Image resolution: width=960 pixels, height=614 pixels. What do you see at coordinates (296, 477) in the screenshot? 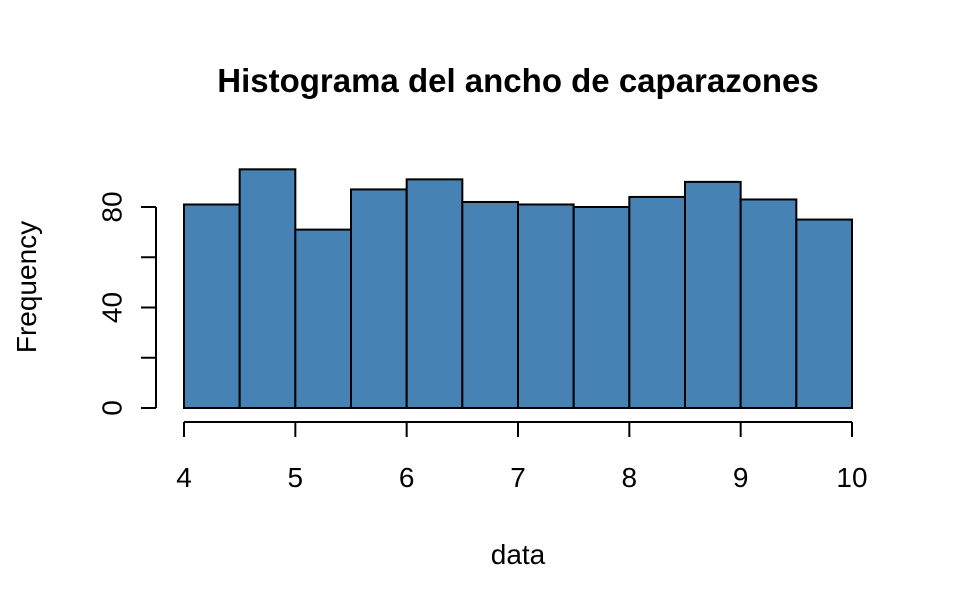
I see `x-tick-label: 5` at bounding box center [296, 477].